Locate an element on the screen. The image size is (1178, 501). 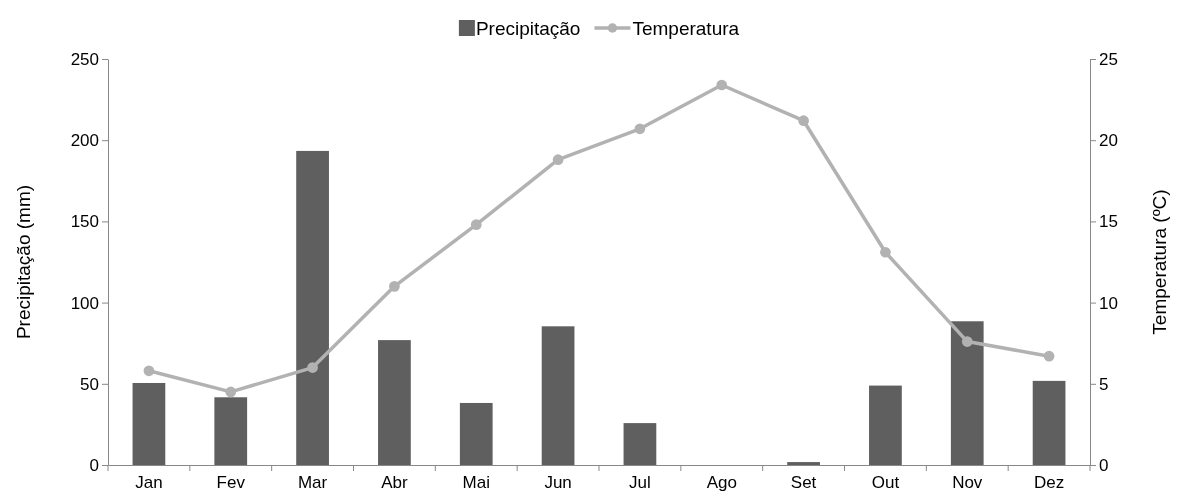
x-tick-label: Dez is located at coordinates (1049, 483).